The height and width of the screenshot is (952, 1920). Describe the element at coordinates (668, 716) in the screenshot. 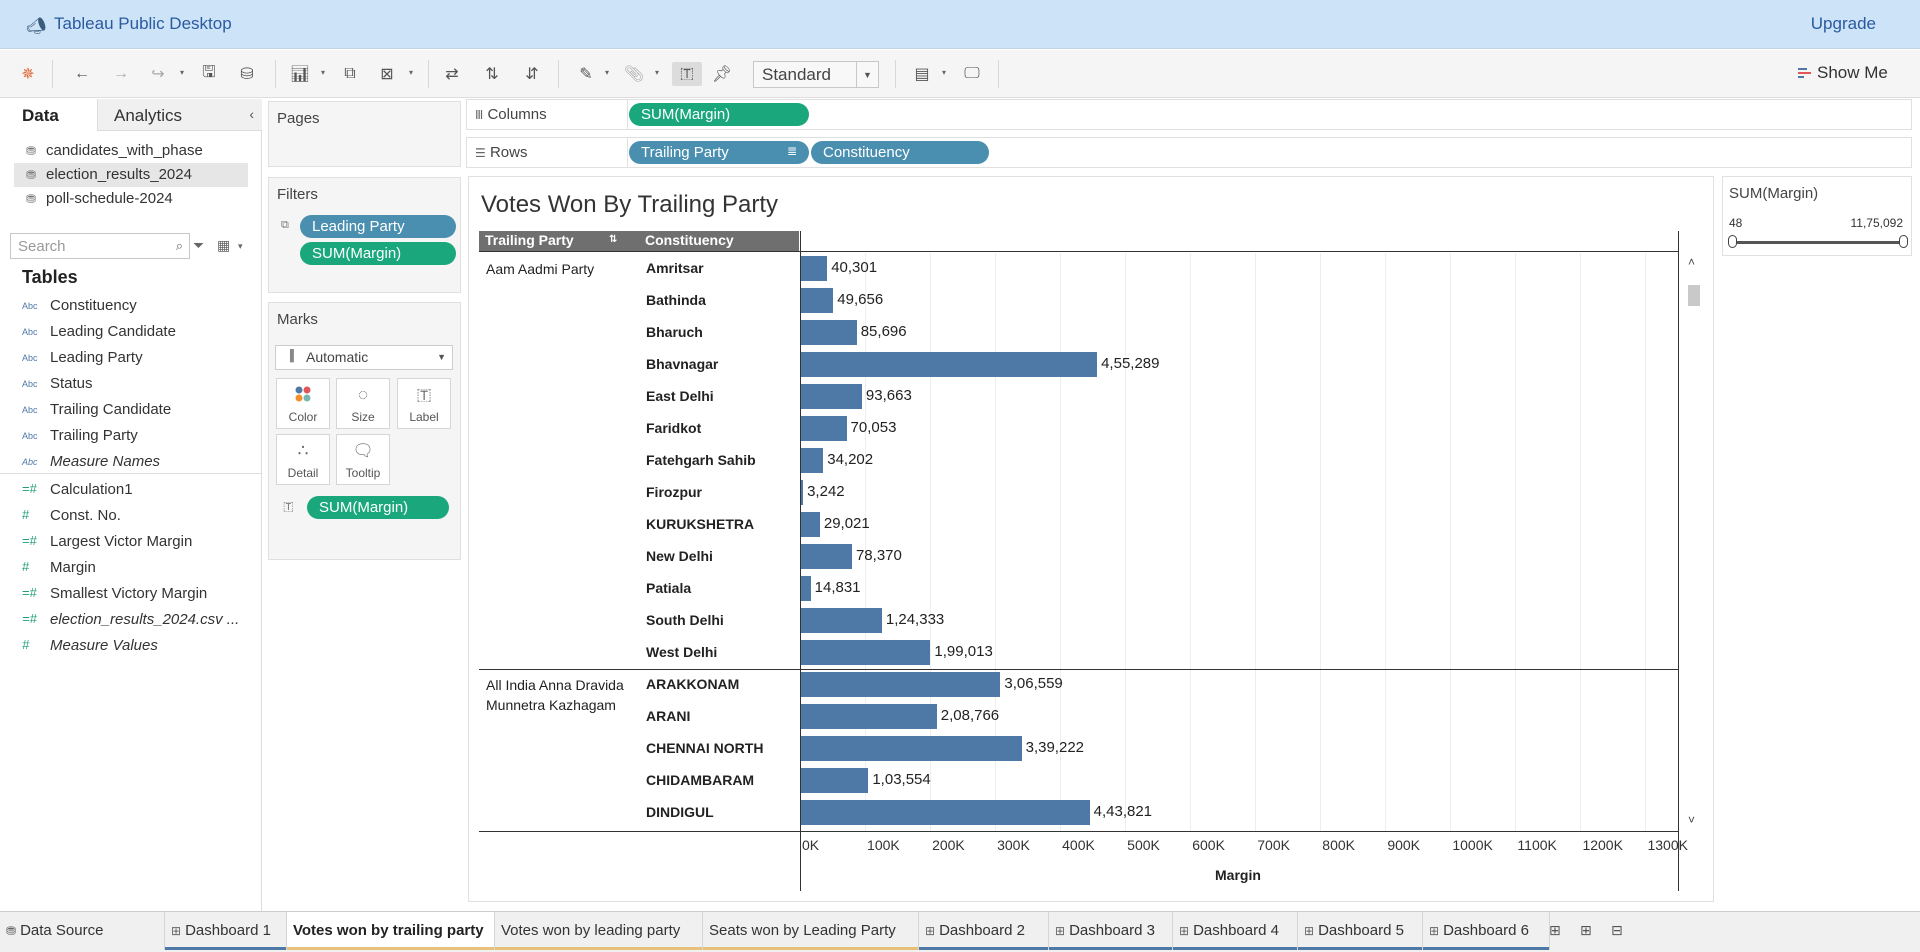

I see `constituency-label: ARANI` at that location.